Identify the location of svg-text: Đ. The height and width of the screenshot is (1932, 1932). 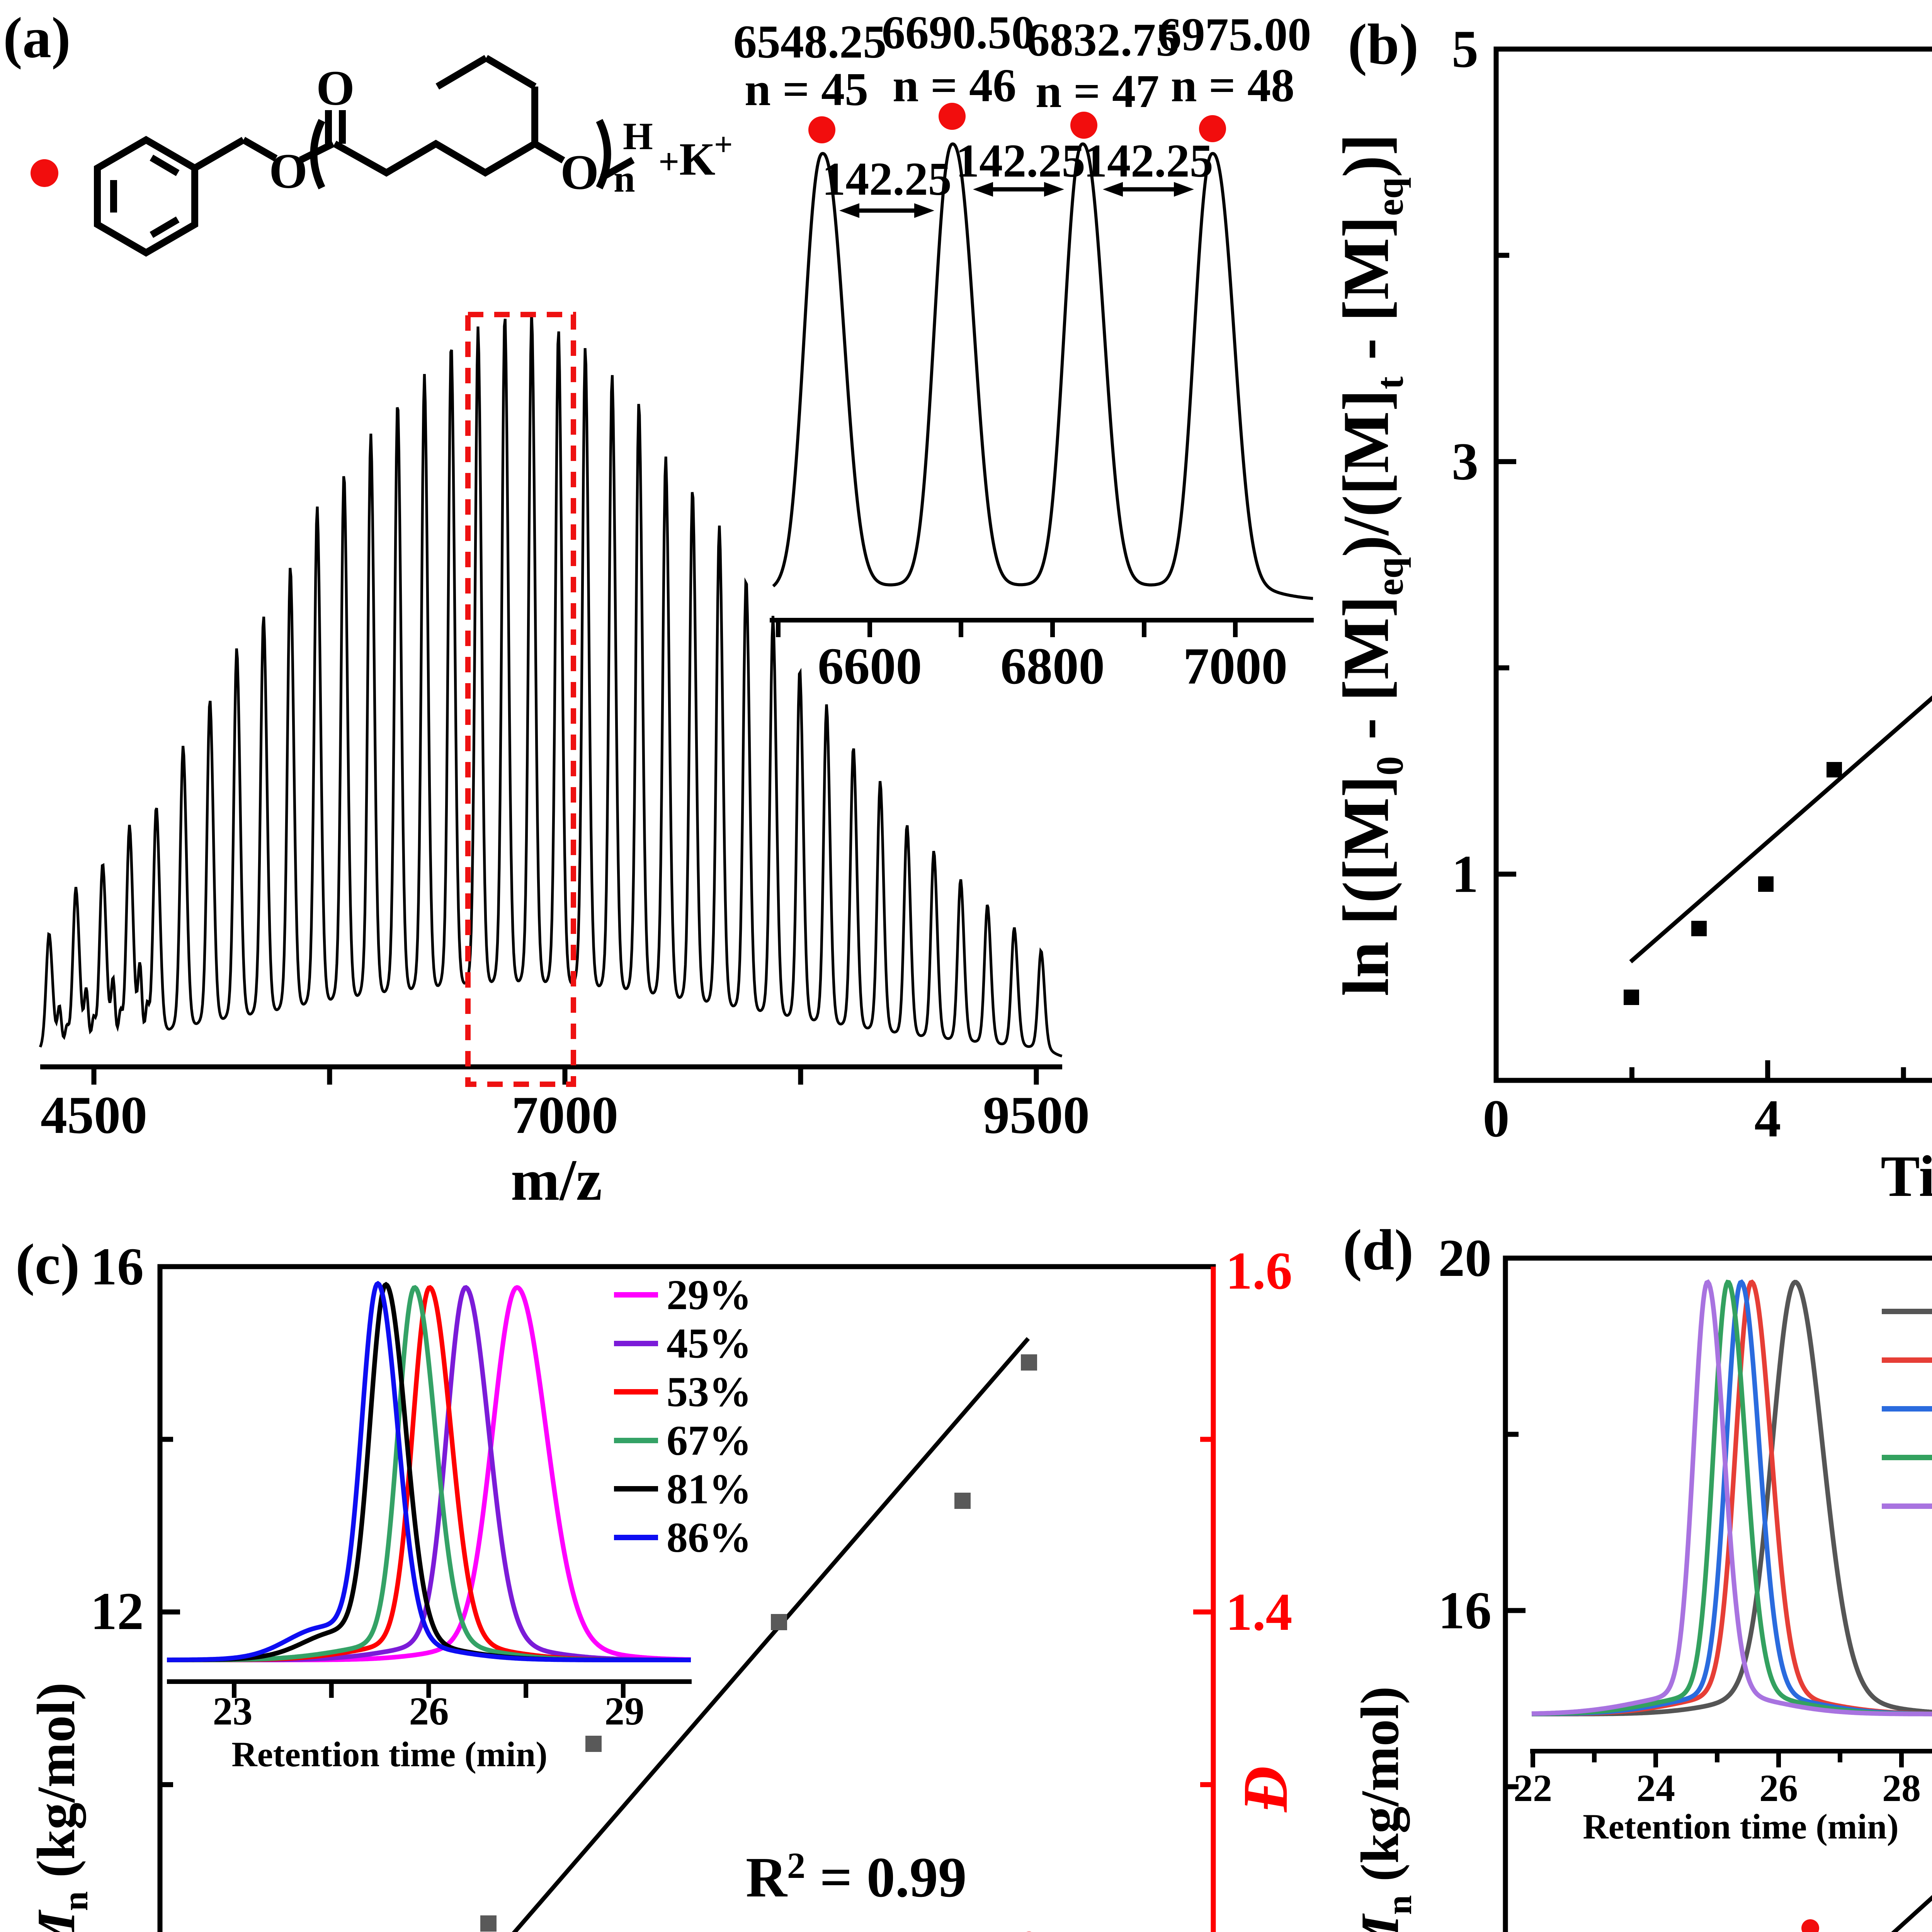
(1265, 1789).